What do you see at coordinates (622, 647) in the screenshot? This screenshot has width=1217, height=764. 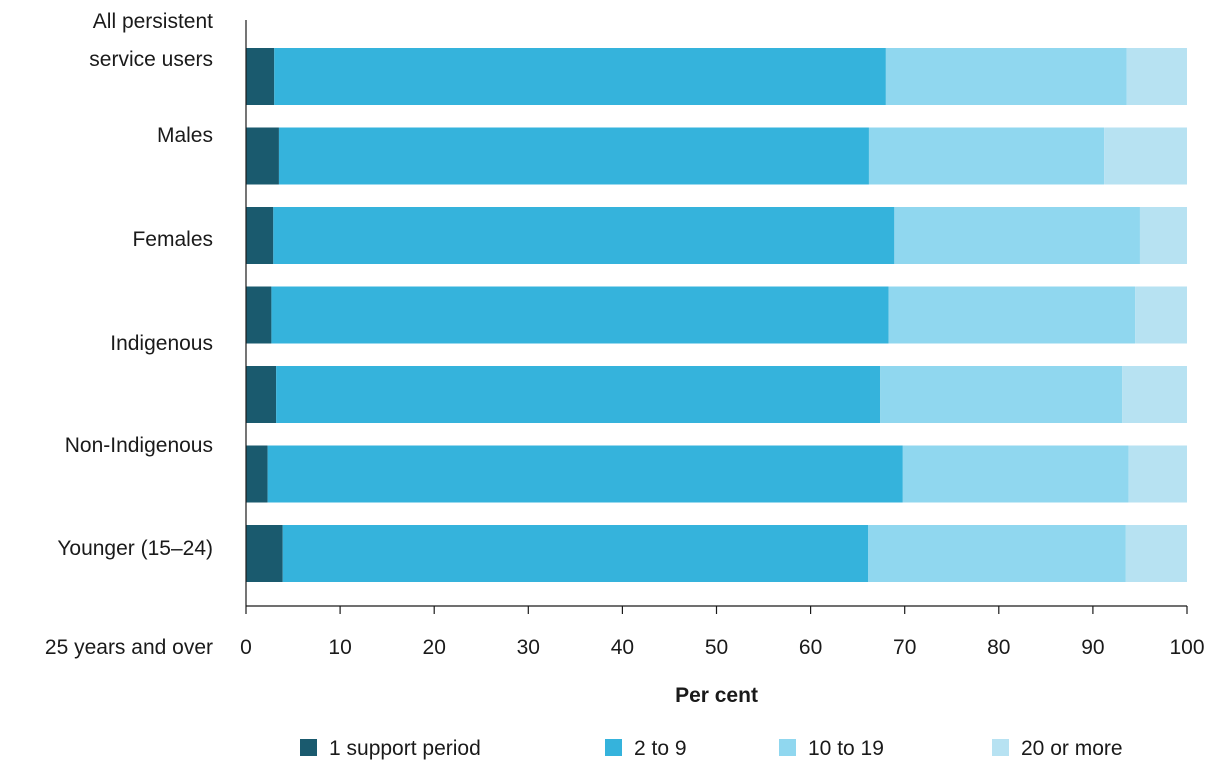 I see `x-tick-label-40: 40` at bounding box center [622, 647].